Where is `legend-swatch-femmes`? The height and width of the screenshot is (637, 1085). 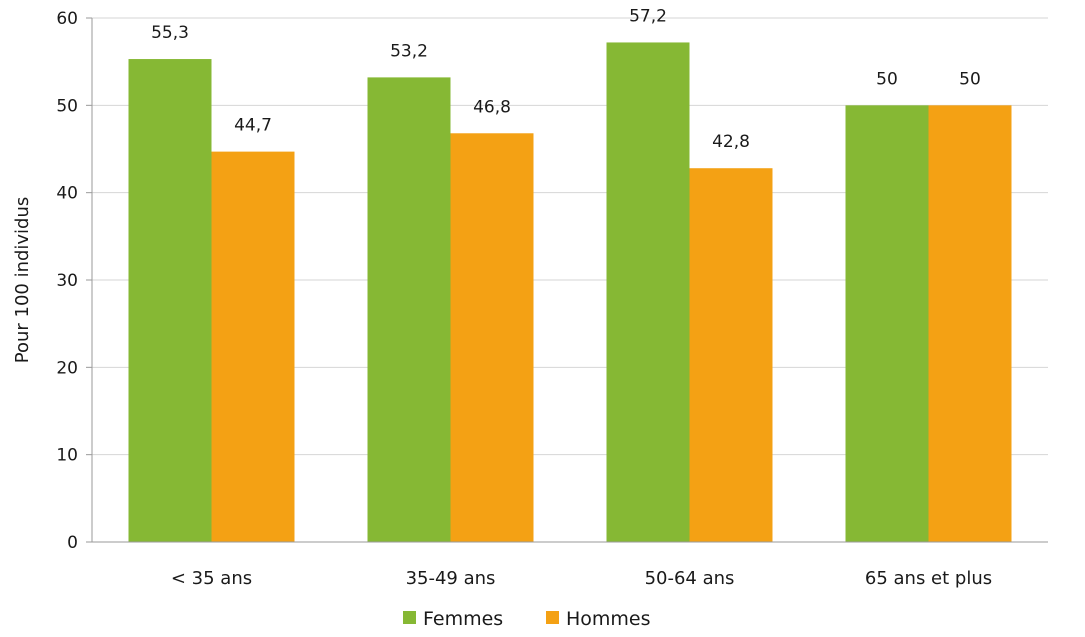
legend-swatch-femmes is located at coordinates (409, 617).